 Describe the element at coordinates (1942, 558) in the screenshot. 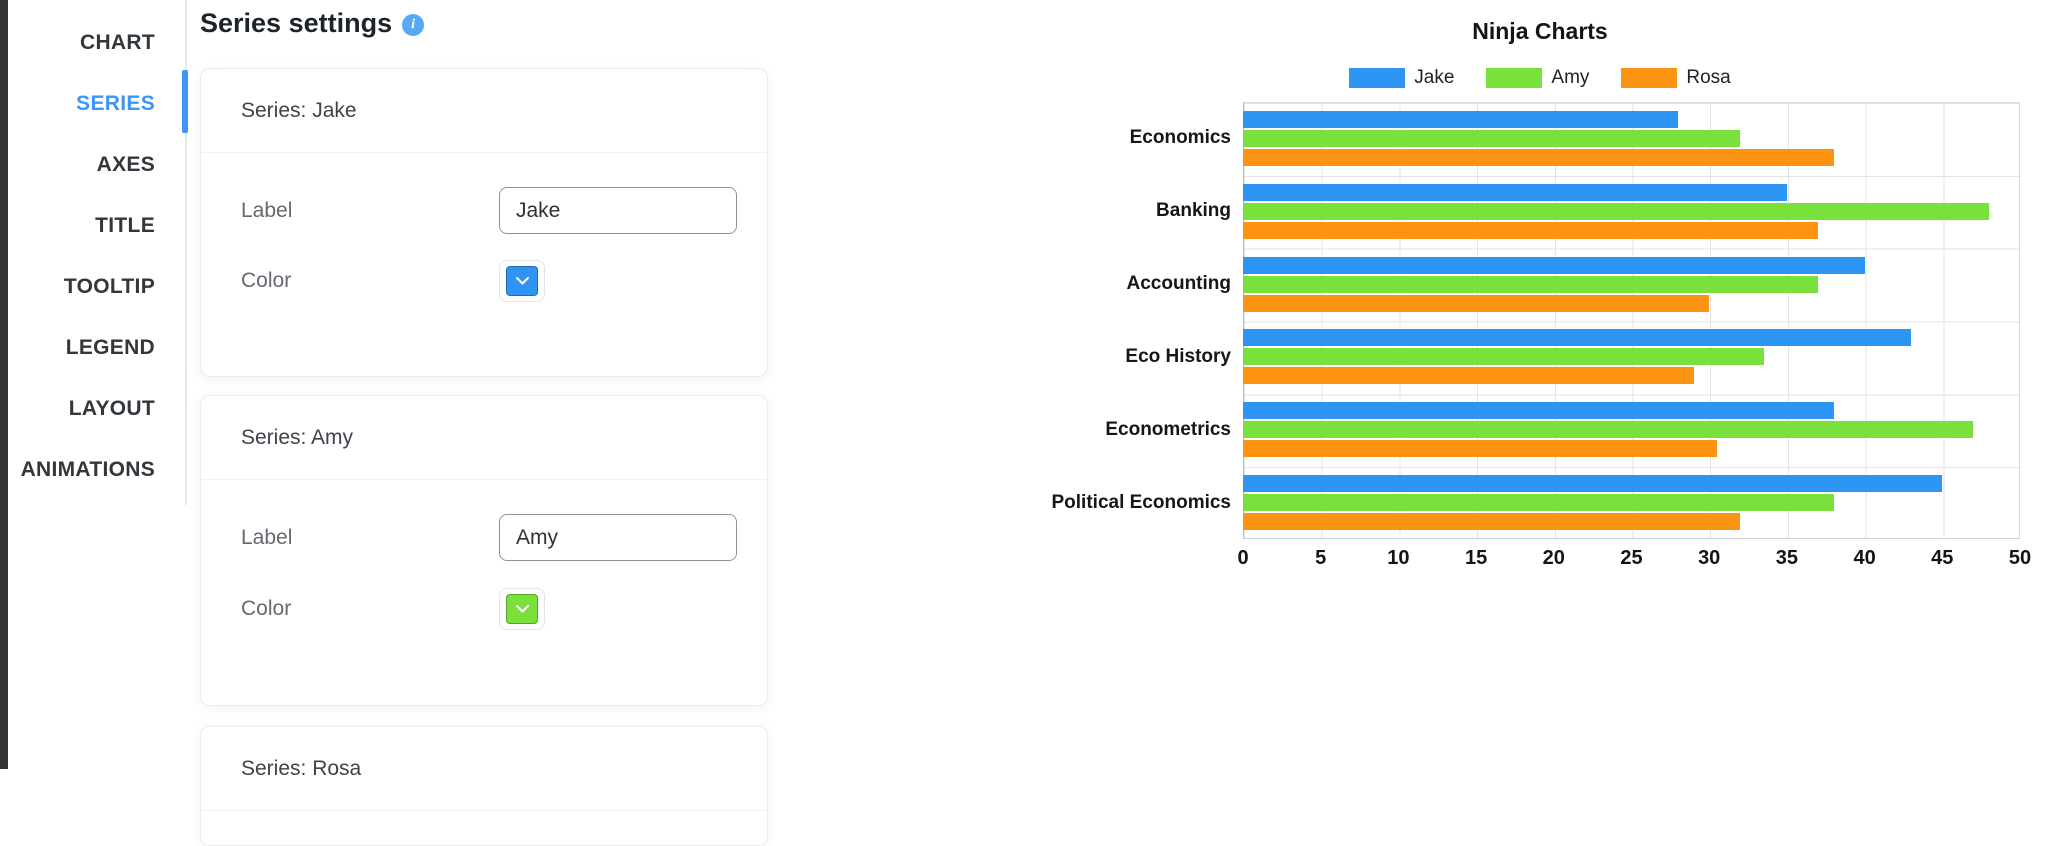

I see `x-tick-label: 45` at that location.